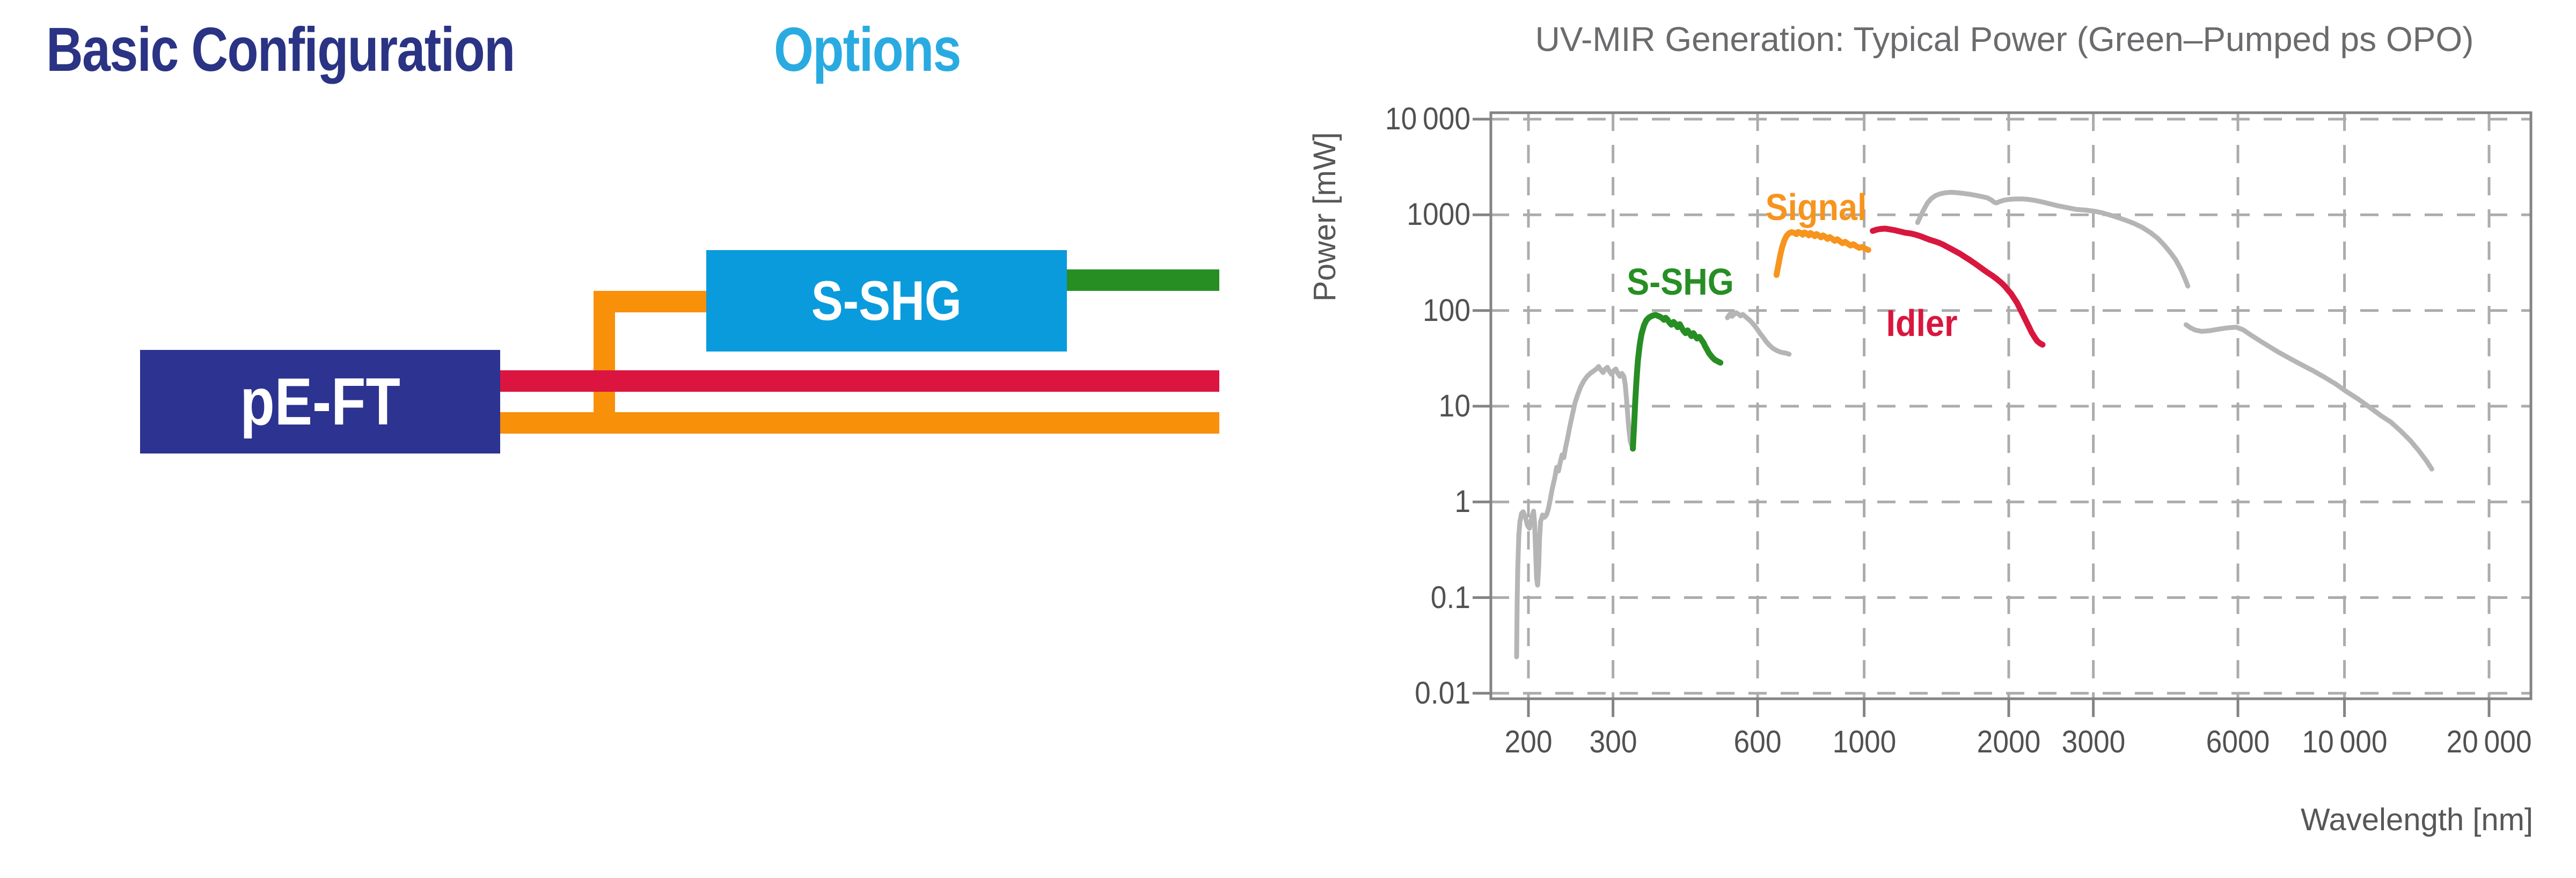 The image size is (2576, 878). I want to click on y-tick-label-1: 1, so click(1462, 502).